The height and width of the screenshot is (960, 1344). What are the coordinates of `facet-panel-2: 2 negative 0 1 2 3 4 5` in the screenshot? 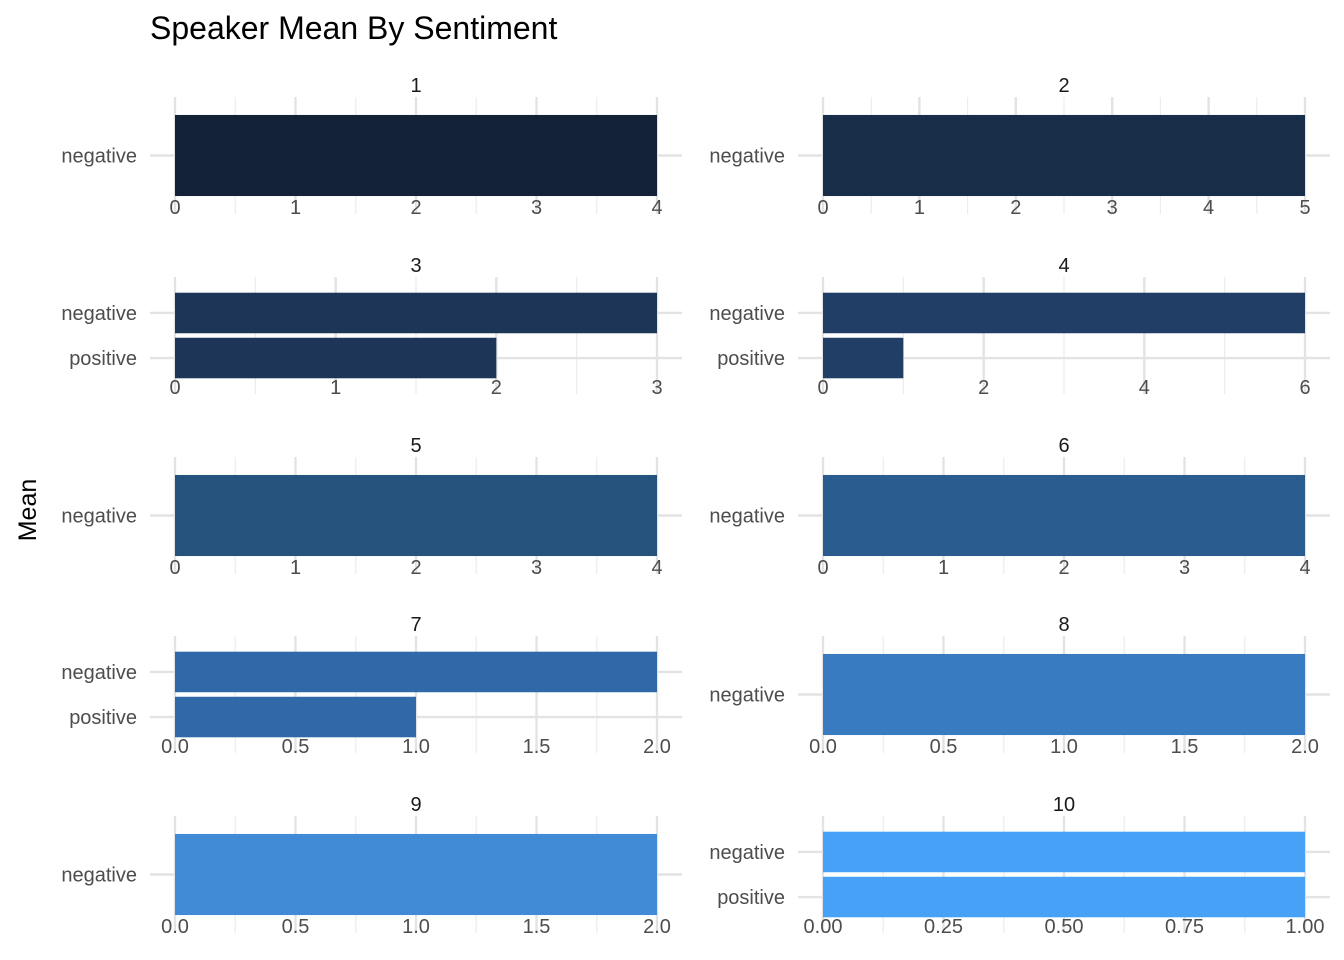 It's located at (1019, 147).